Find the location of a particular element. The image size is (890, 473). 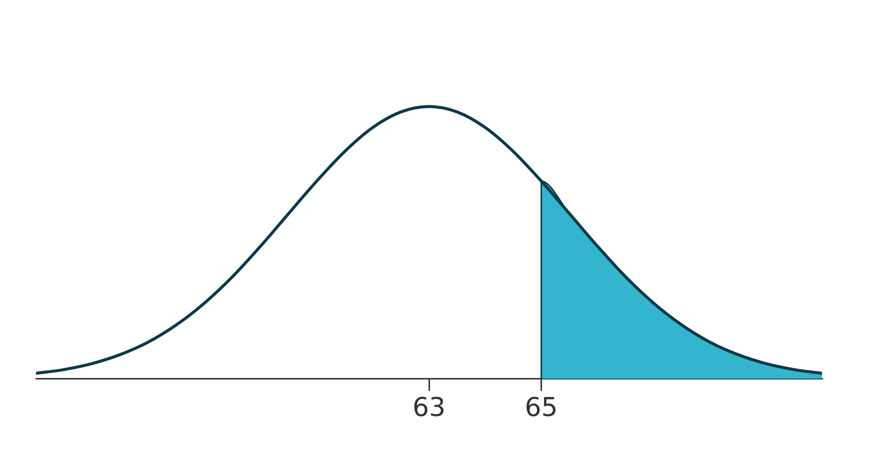

x-tick-label: 65 is located at coordinates (541, 408).